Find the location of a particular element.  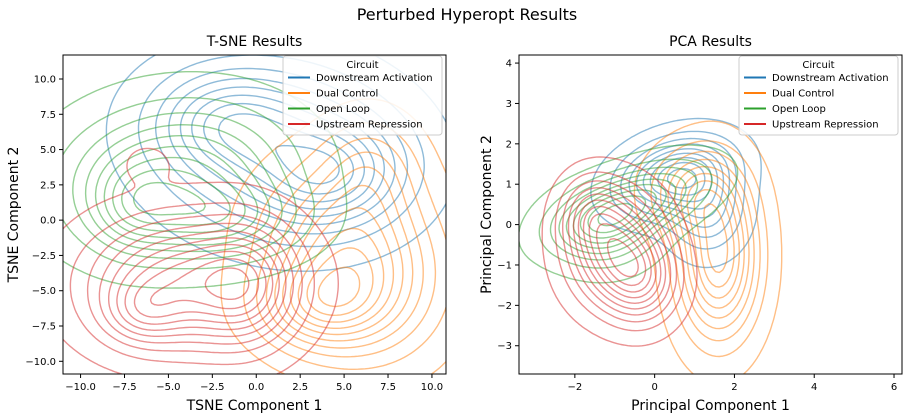

x-tick-label: 0 is located at coordinates (654, 387).